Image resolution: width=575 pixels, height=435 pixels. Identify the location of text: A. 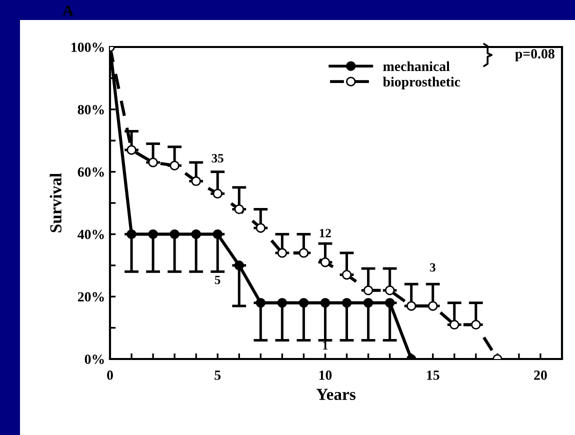
(68, 11).